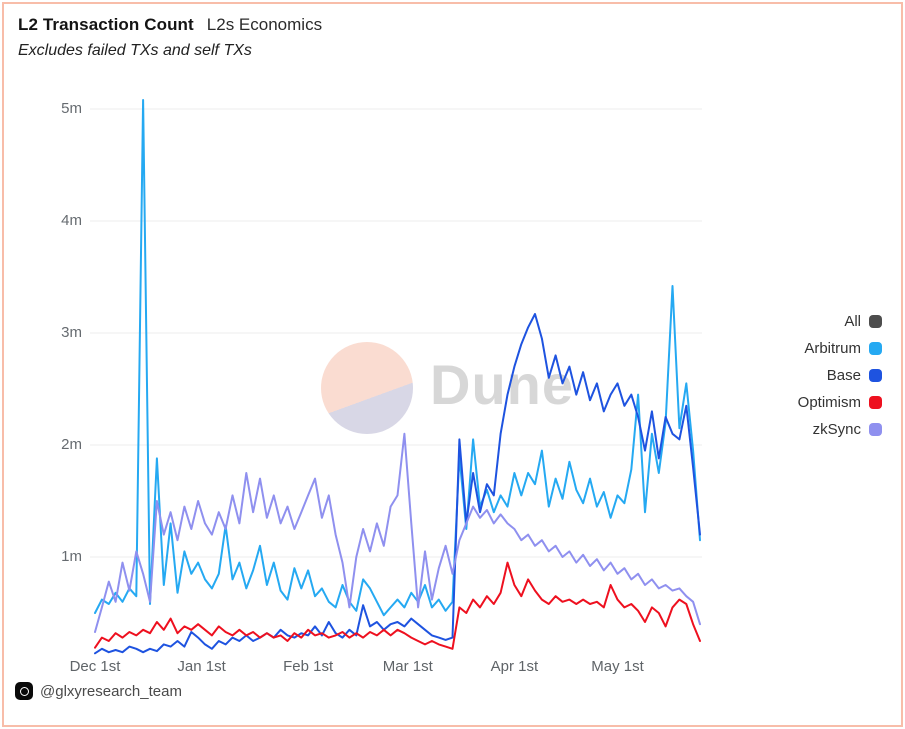 The width and height of the screenshot is (905, 729). What do you see at coordinates (617, 666) in the screenshot?
I see `x-tick-label: May 1st` at bounding box center [617, 666].